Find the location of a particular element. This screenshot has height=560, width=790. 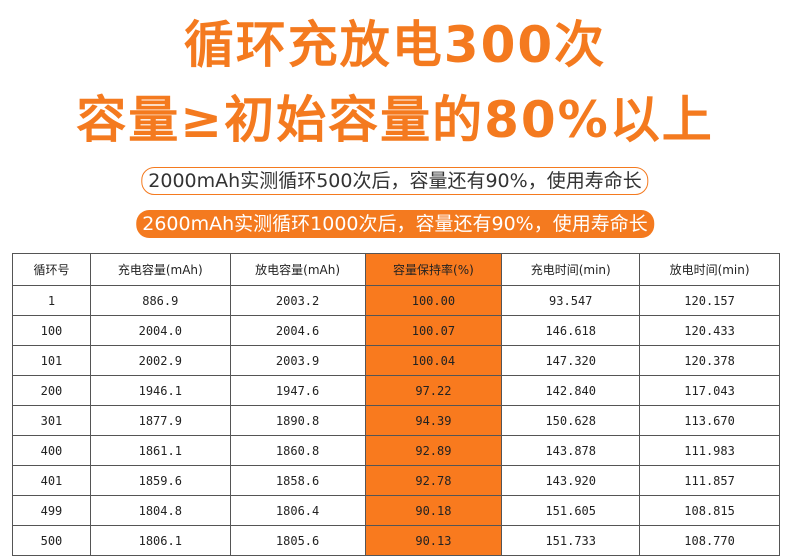

cell: 108.815 is located at coordinates (709, 510).